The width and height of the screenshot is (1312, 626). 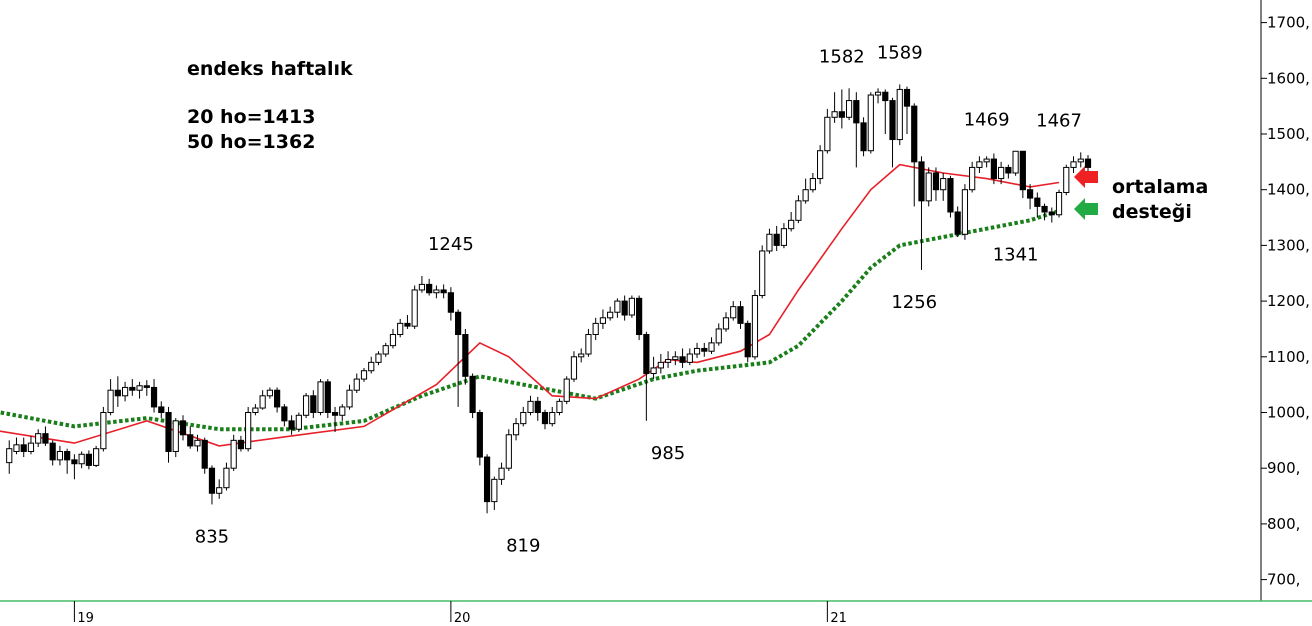 I want to click on y-tick-label: 1200,, so click(x=1288, y=301).